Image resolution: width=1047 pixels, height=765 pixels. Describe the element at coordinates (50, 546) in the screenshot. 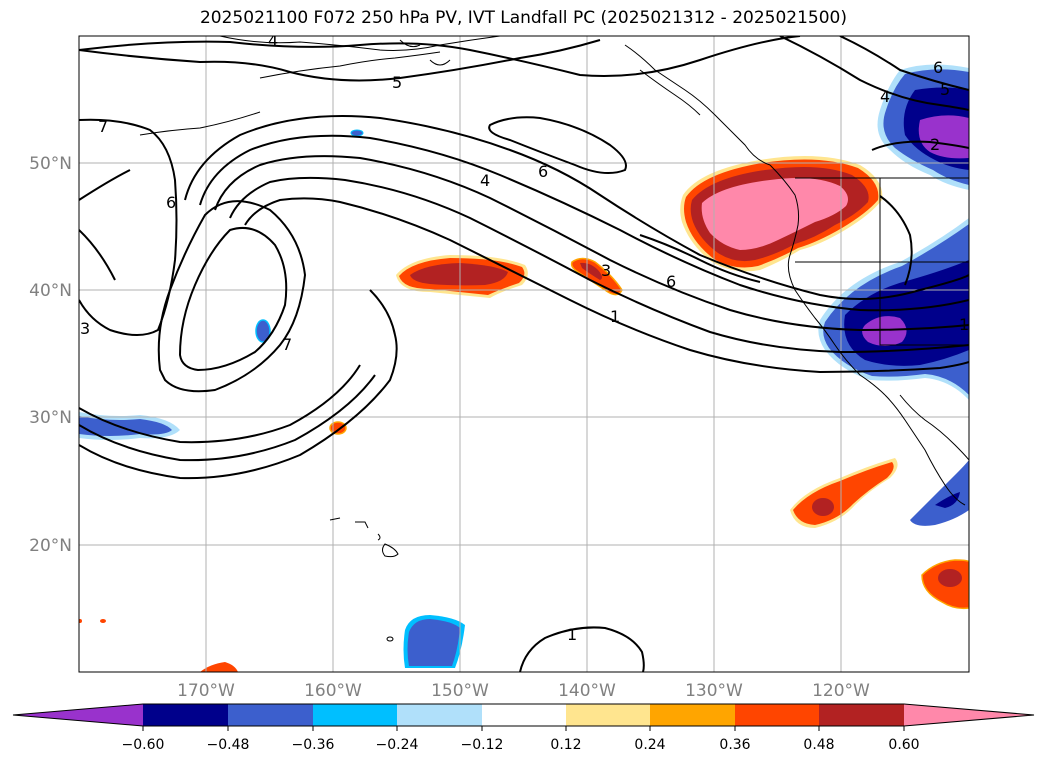

I see `lat-label-20n: 20°N` at that location.